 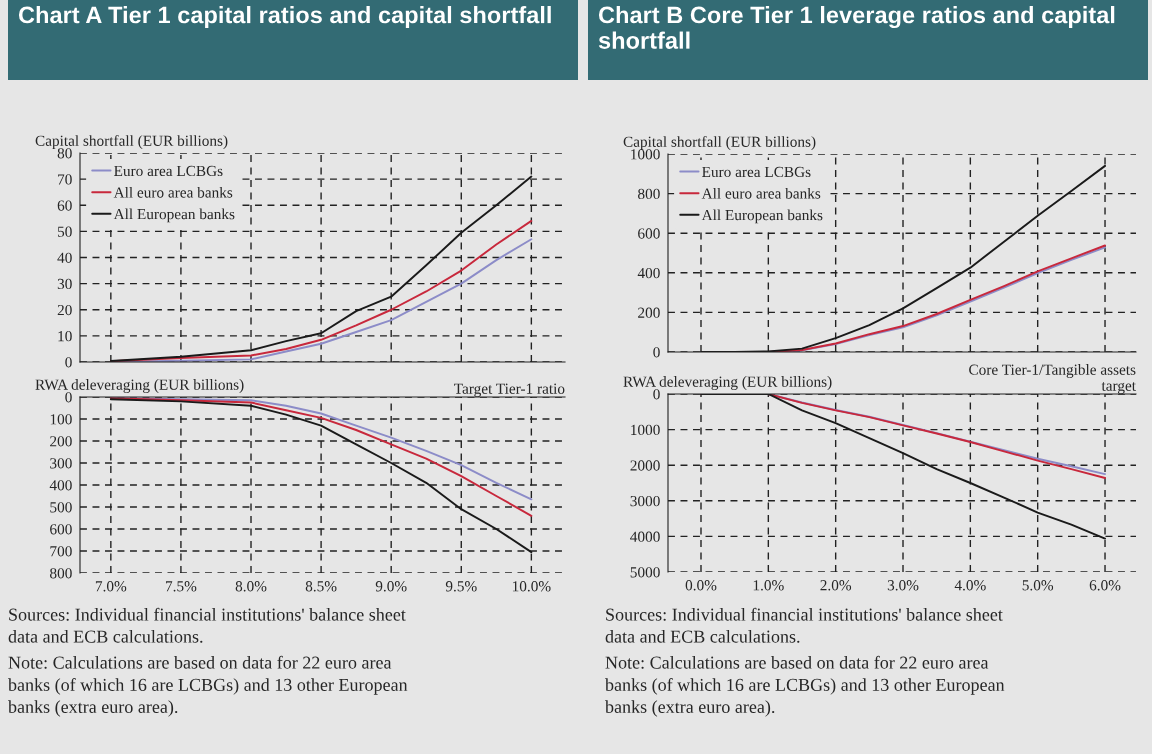 What do you see at coordinates (64, 153) in the screenshot?
I see `y-tick-label: 80` at bounding box center [64, 153].